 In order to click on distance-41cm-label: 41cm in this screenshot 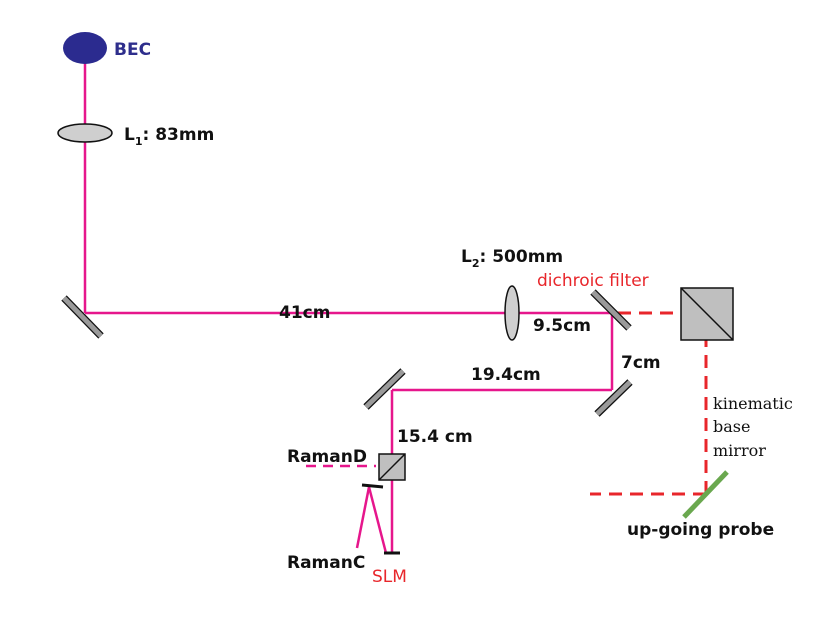, I will do `click(304, 313)`.